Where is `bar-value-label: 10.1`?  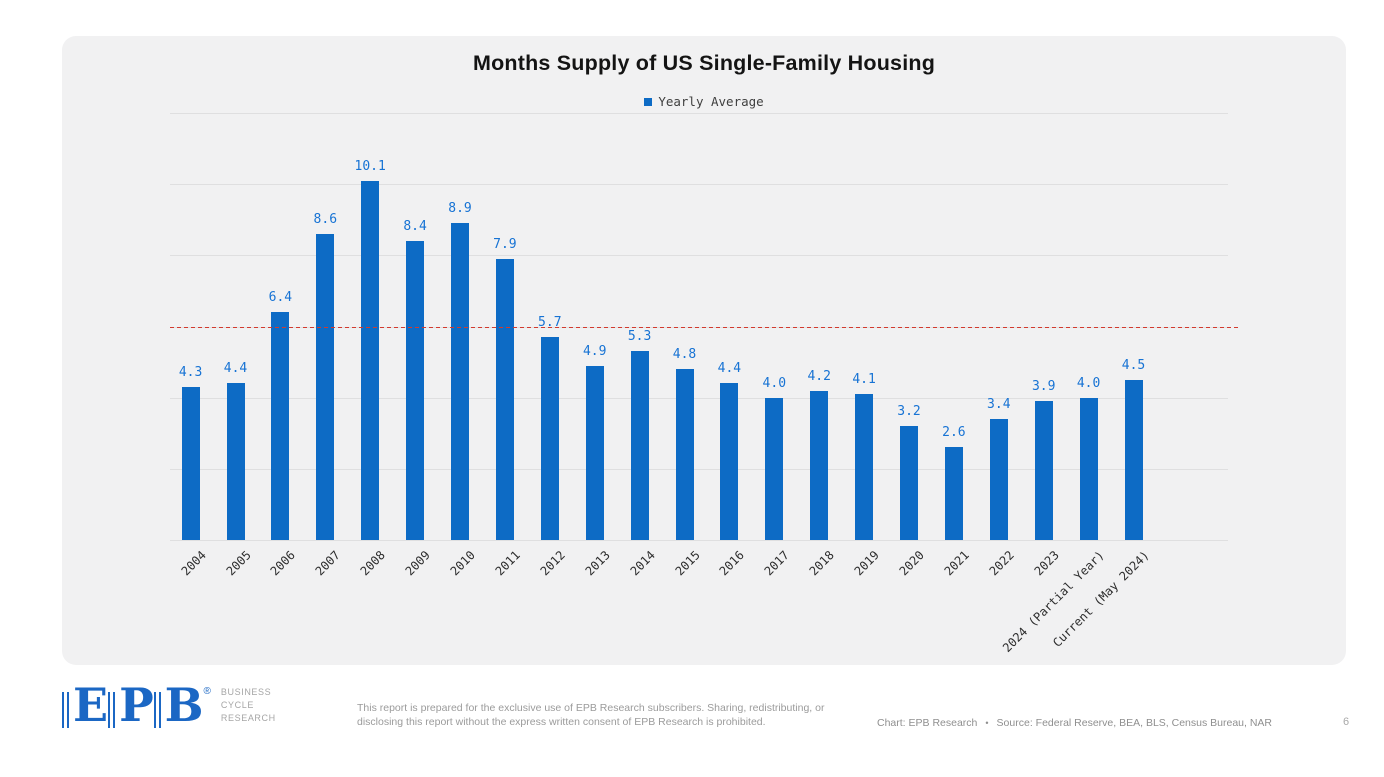 bar-value-label: 10.1 is located at coordinates (370, 166).